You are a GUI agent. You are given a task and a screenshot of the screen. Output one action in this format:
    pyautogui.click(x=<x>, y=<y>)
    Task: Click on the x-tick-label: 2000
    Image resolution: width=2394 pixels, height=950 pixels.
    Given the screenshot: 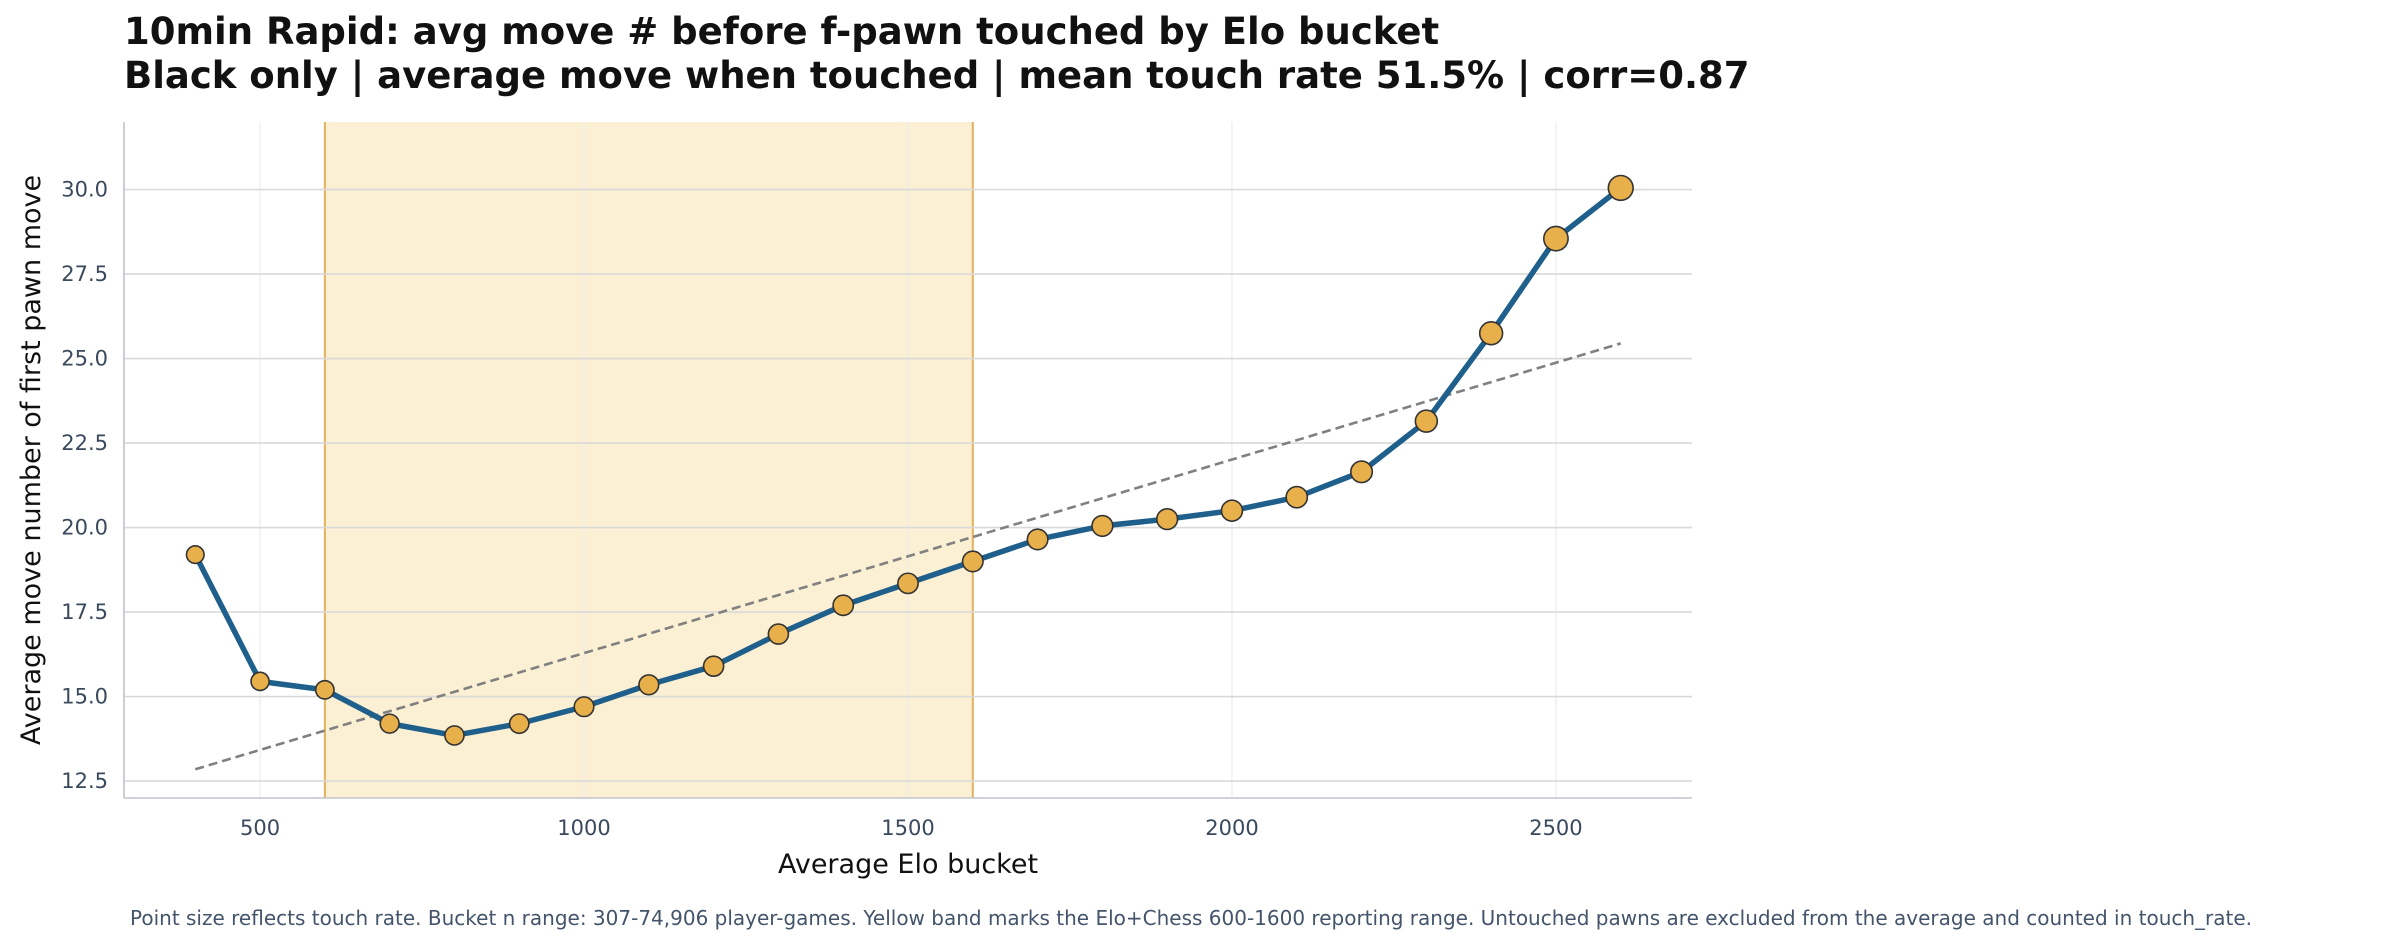 What is the action you would take?
    pyautogui.click(x=1231, y=828)
    